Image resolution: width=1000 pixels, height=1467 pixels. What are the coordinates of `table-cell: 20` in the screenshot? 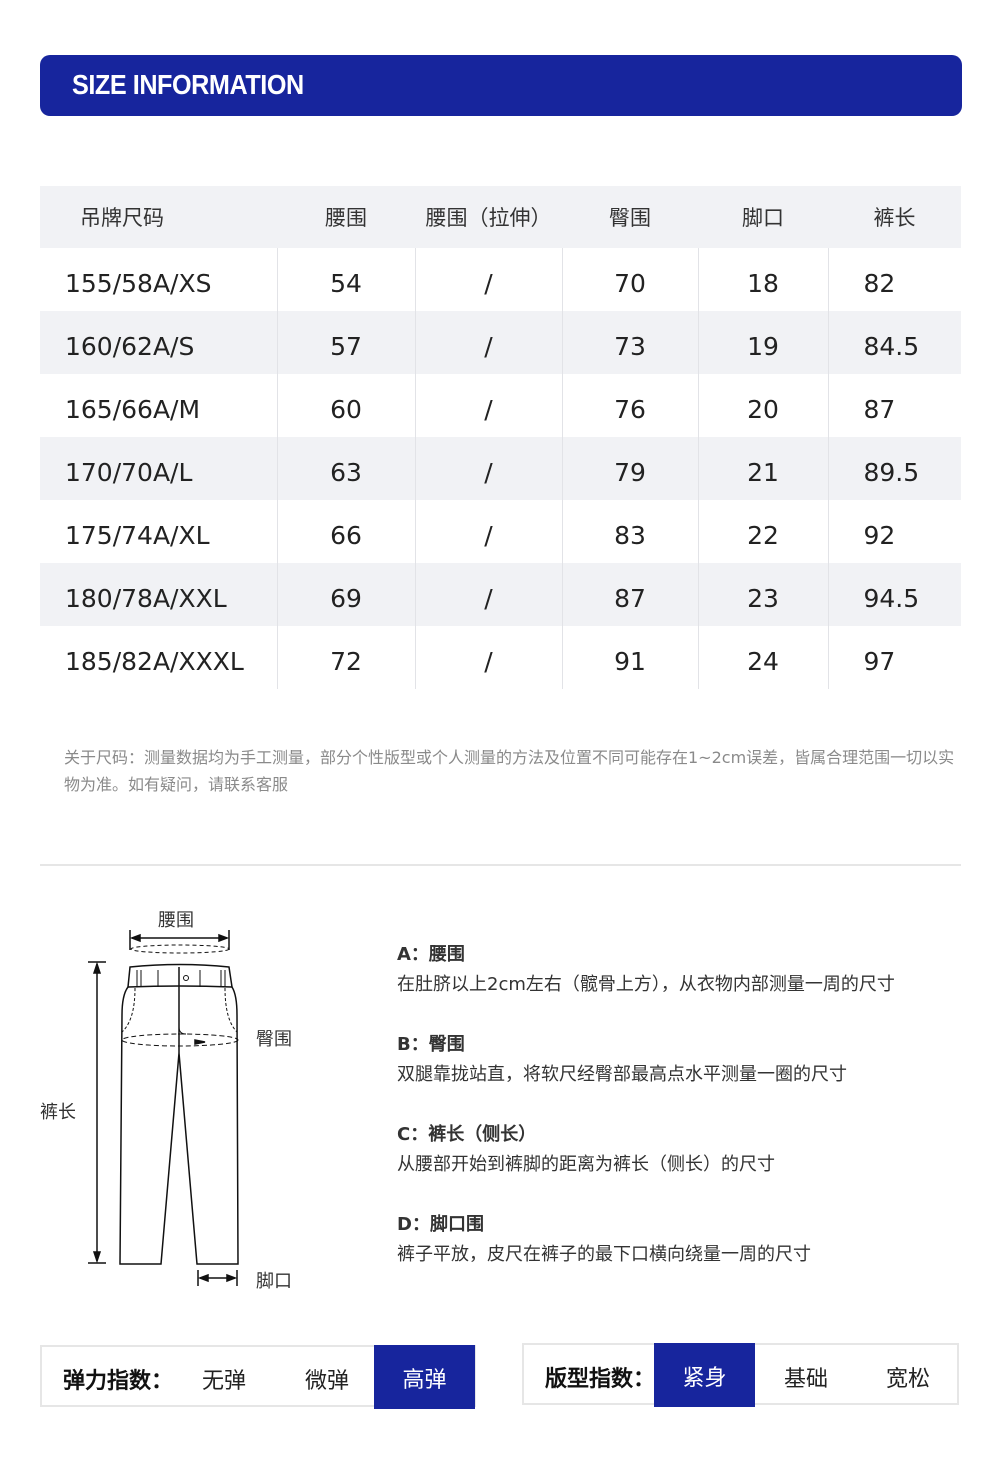 It's located at (762, 405).